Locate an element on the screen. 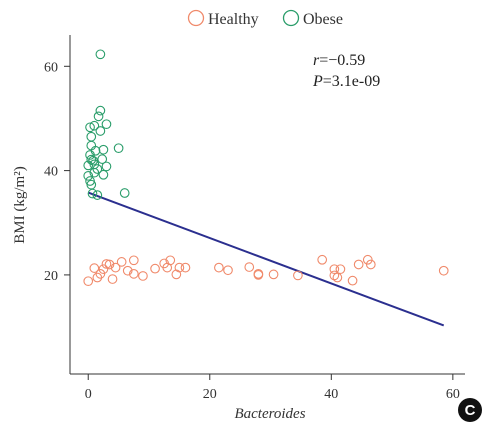 The width and height of the screenshot is (485, 428). x-tick-label: 0 is located at coordinates (88, 394).